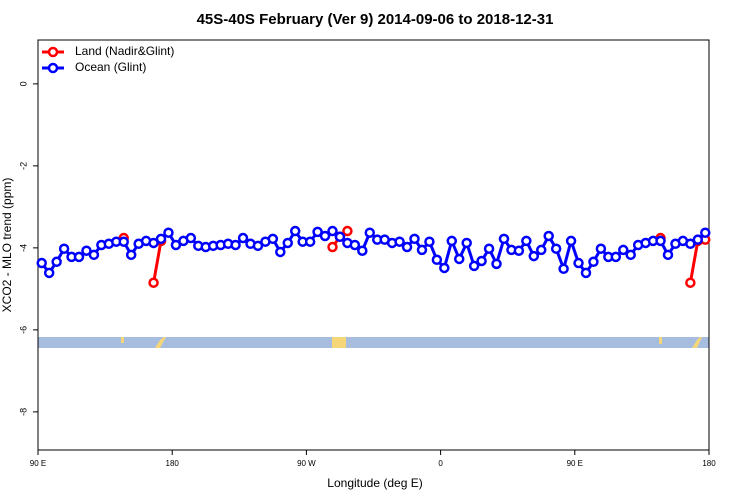  Describe the element at coordinates (23, 83) in the screenshot. I see `y-tick-label: 0` at that location.